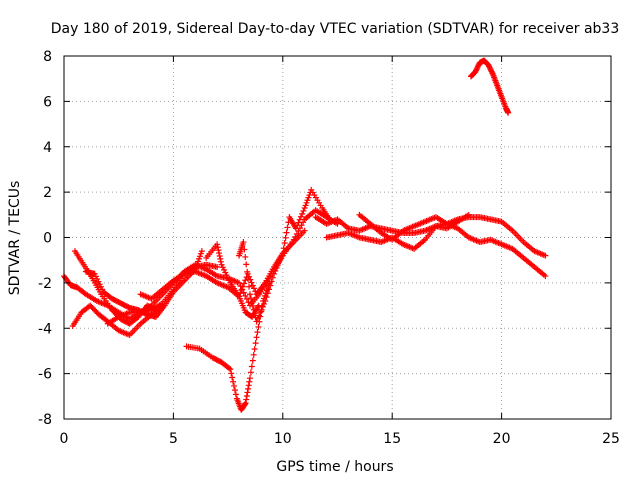 This screenshot has height=480, width=640. I want to click on x-tick-label: 0, so click(64, 439).